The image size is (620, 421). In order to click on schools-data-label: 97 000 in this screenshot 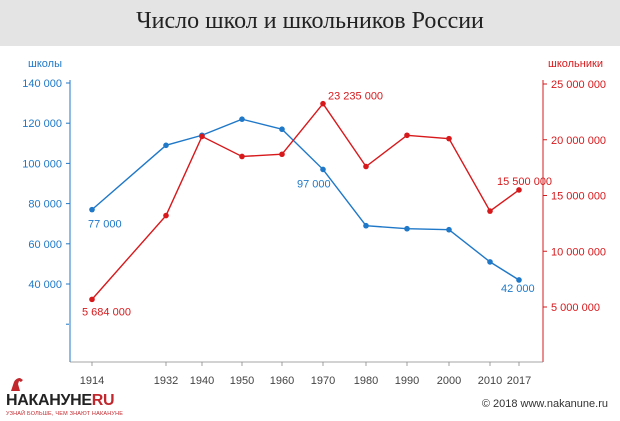, I will do `click(314, 184)`.